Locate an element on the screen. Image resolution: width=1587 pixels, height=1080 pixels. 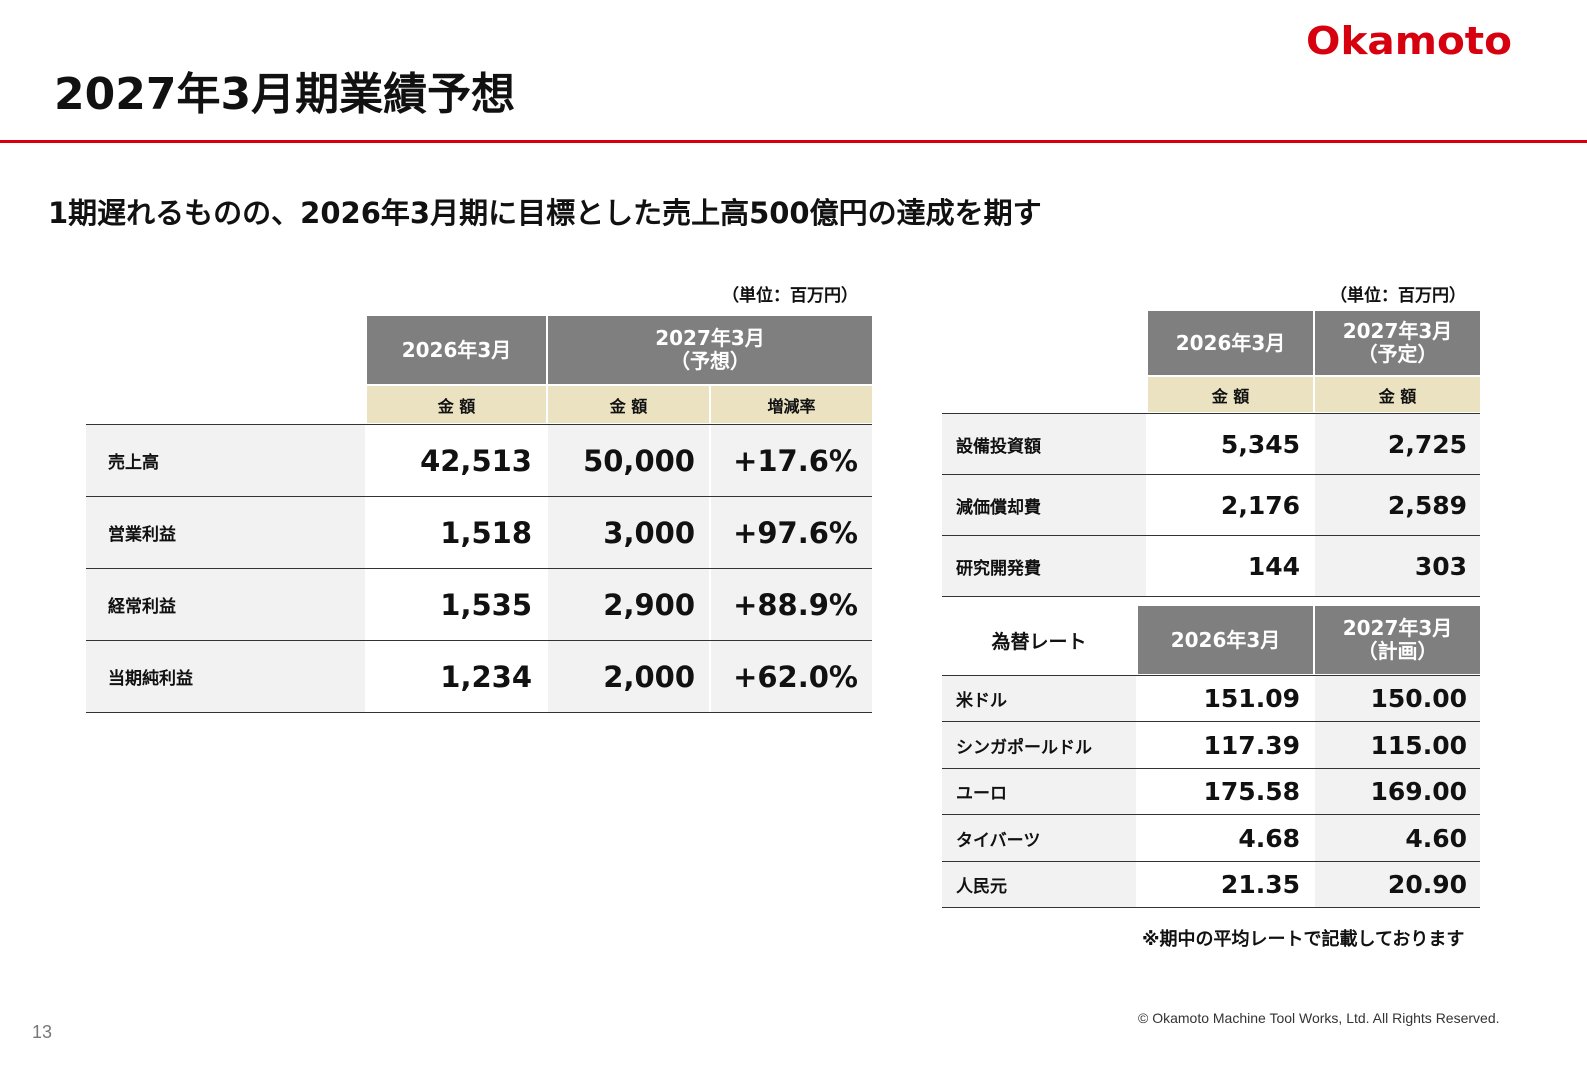
fx-header-2026-text: 2026年3月 is located at coordinates (1225, 639).